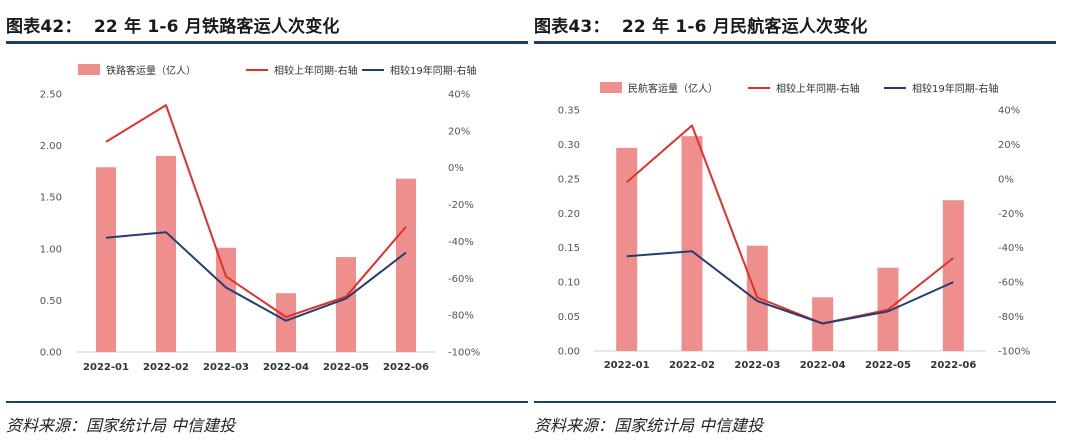  What do you see at coordinates (569, 145) in the screenshot?
I see `left-axis-tick: 0.30` at bounding box center [569, 145].